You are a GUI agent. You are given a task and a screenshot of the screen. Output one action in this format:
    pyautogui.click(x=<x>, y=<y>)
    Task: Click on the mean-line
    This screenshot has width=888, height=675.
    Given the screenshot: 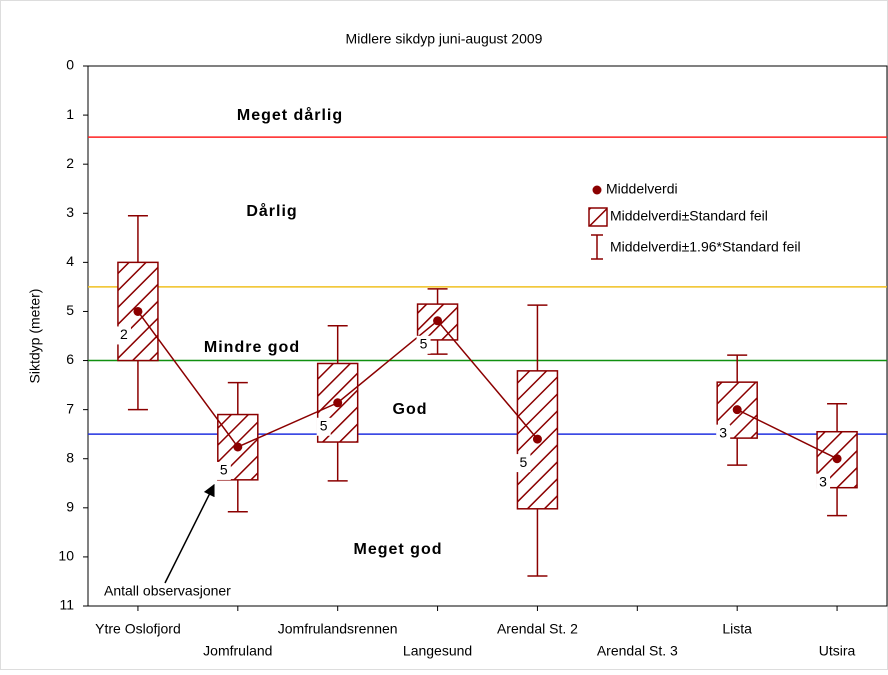 What is the action you would take?
    pyautogui.click(x=787, y=434)
    